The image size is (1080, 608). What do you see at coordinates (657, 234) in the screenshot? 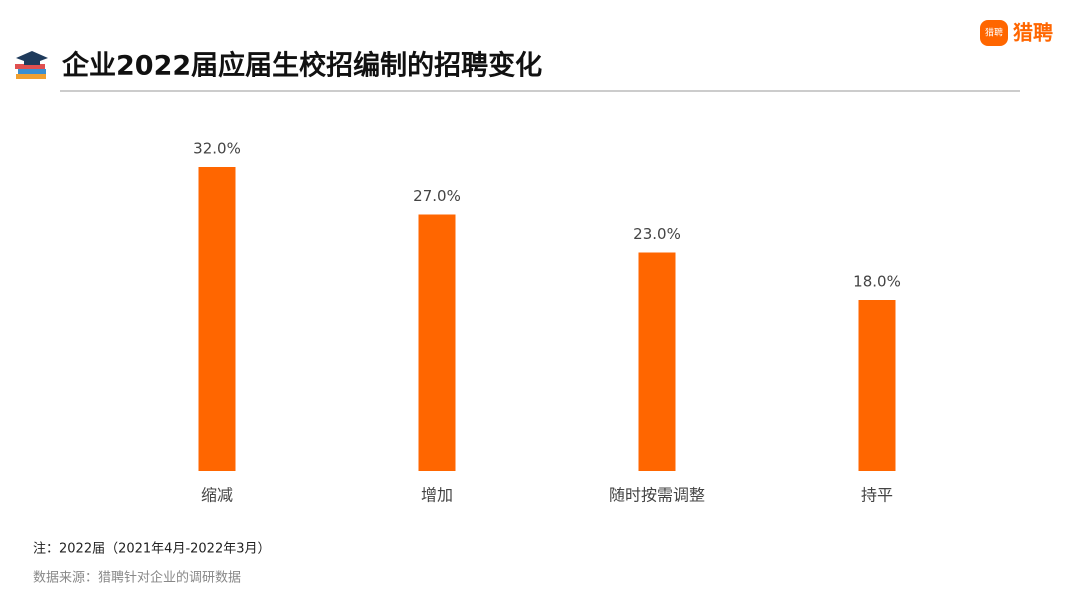
I see `value-label: 23.0%` at bounding box center [657, 234].